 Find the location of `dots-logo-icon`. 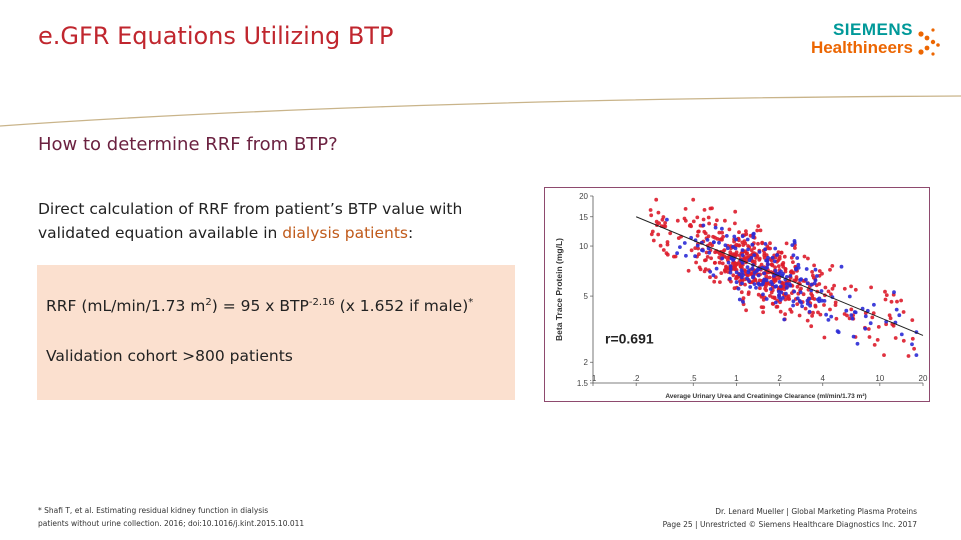

dots-logo-icon is located at coordinates (929, 42).